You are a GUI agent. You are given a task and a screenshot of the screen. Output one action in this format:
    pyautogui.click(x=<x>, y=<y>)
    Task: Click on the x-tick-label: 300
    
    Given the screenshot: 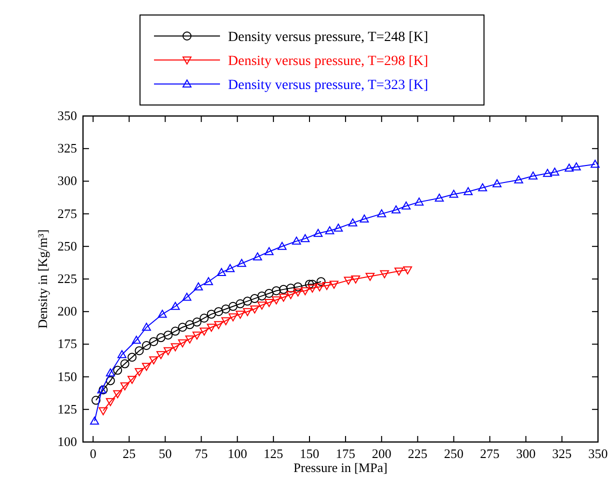 What is the action you would take?
    pyautogui.click(x=526, y=453)
    